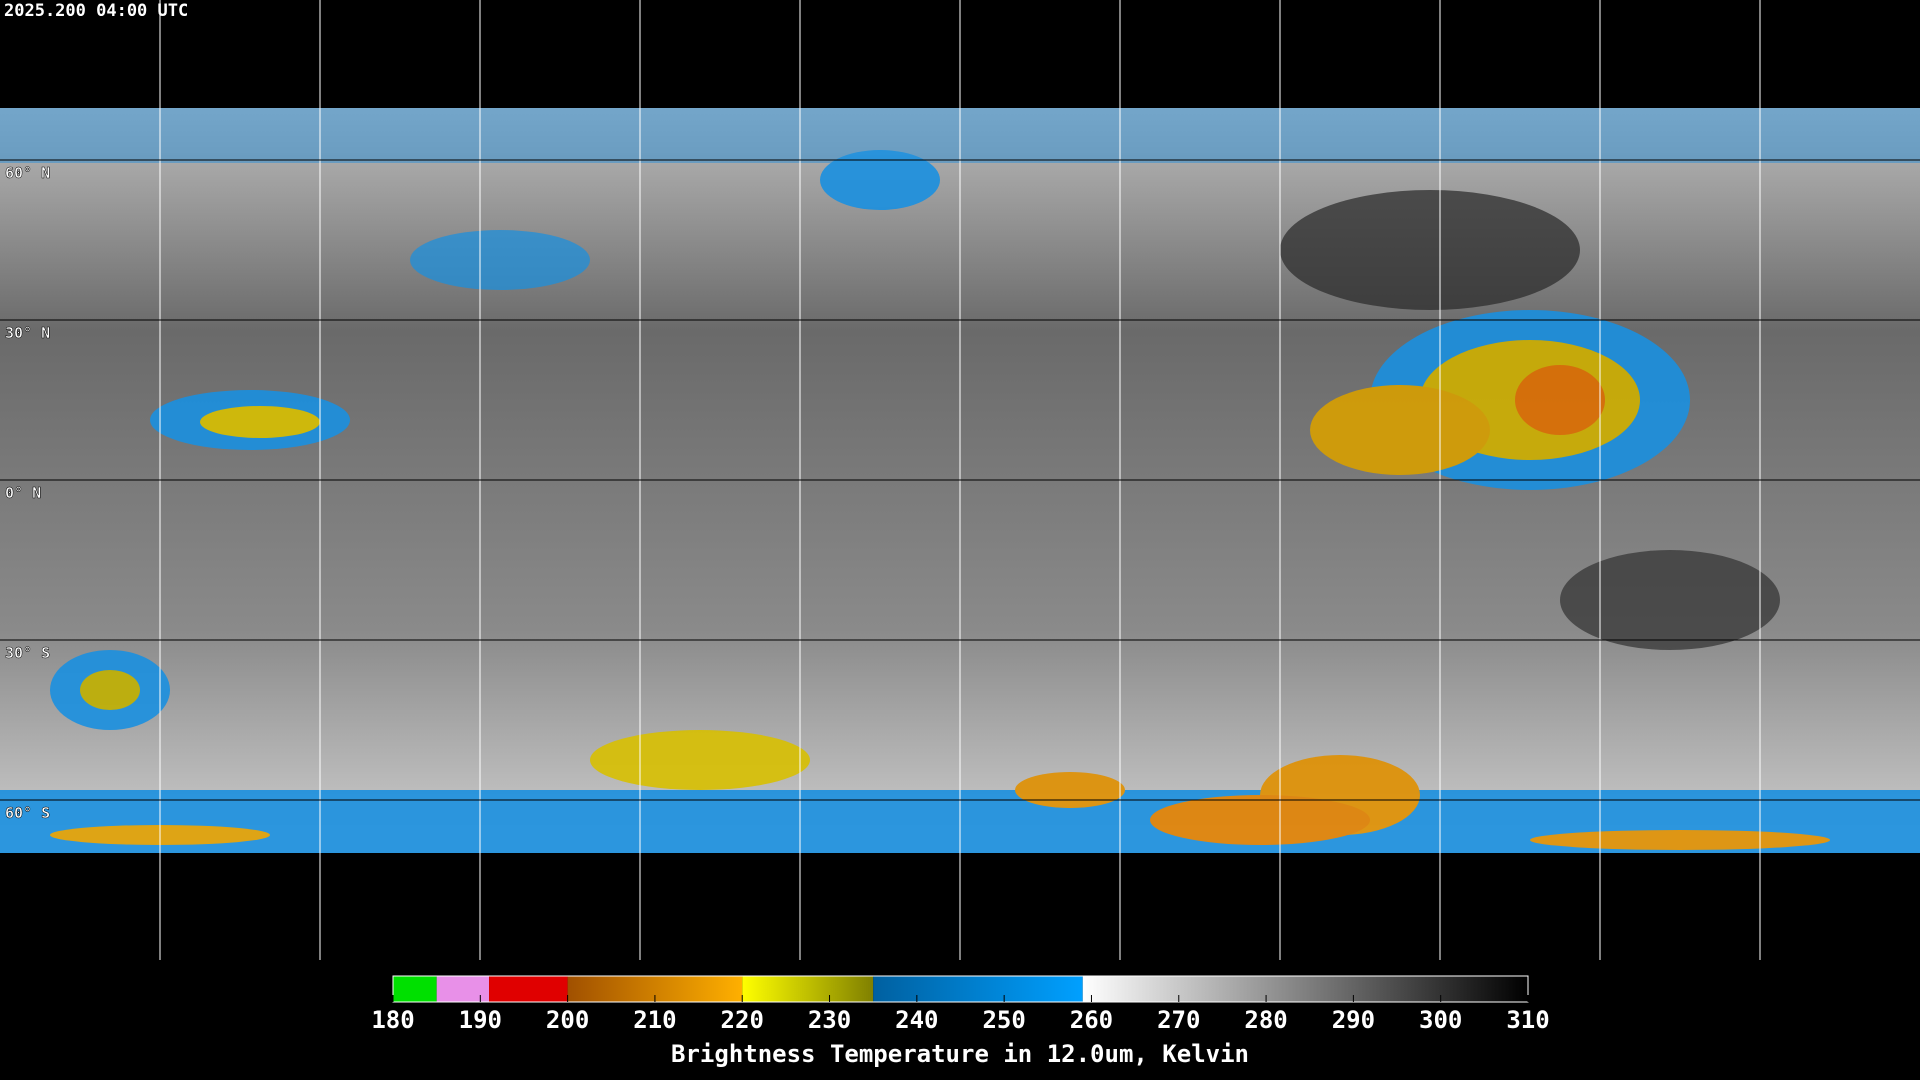 Image resolution: width=1920 pixels, height=1080 pixels. What do you see at coordinates (96, 11) in the screenshot?
I see `timestamp: 2025.200 04:00 UTC` at bounding box center [96, 11].